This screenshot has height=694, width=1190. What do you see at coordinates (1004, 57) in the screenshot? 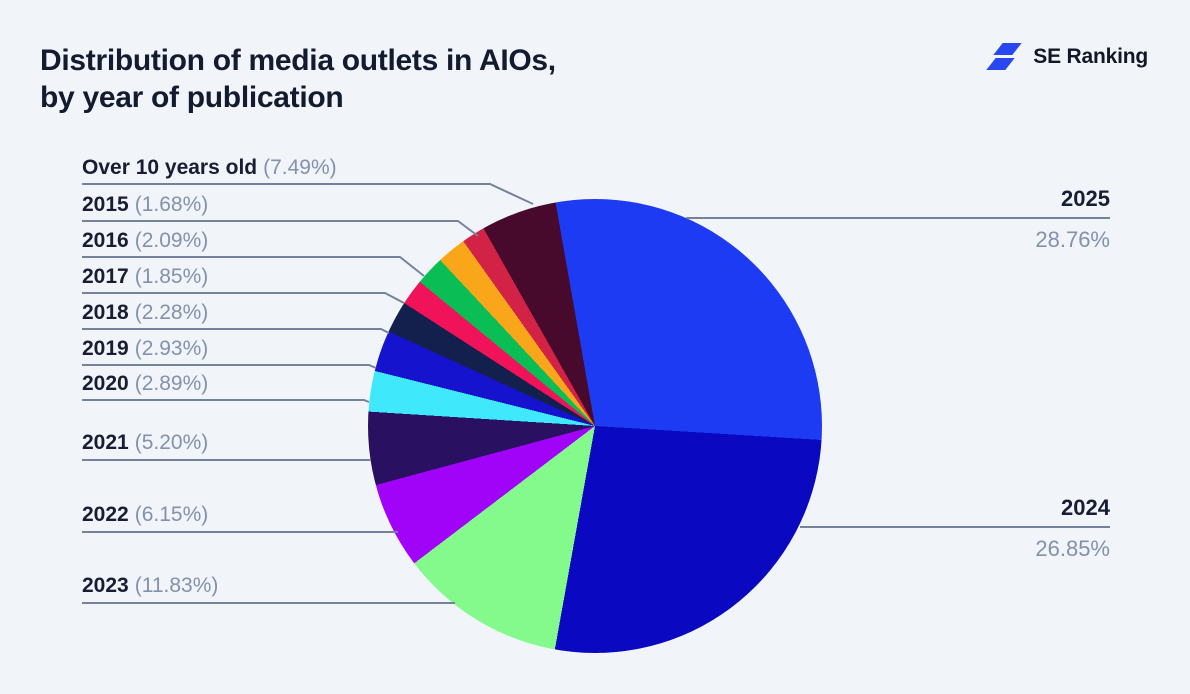
I see `lightning-bolt-icon` at bounding box center [1004, 57].